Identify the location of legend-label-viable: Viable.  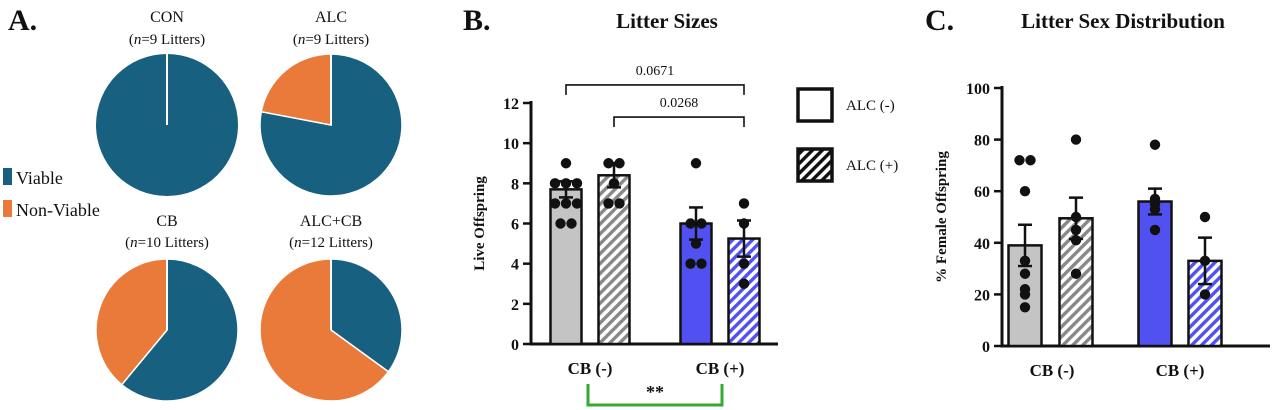
(39, 178).